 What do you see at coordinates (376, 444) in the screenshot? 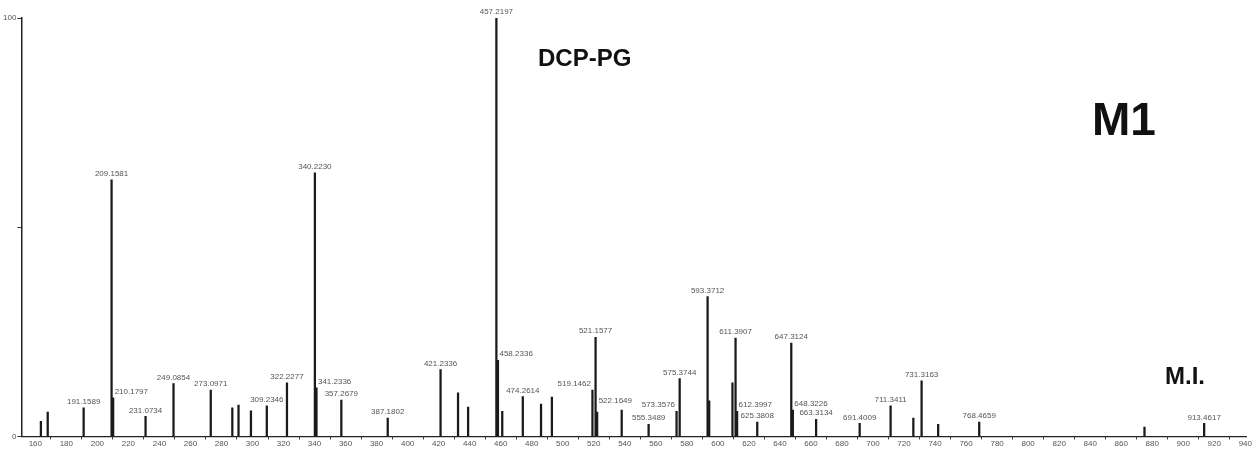
I see `x-tick-label: 380` at bounding box center [376, 444].